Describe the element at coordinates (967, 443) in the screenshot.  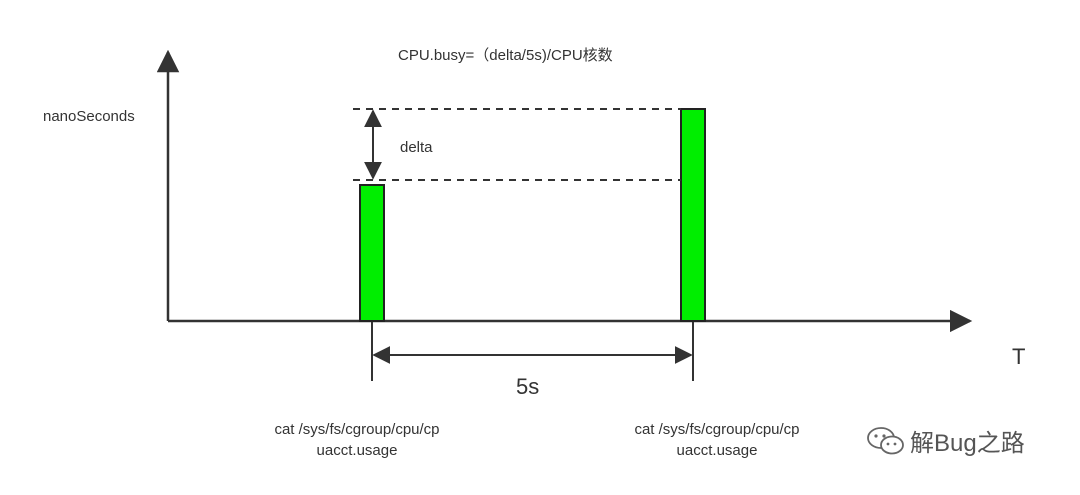
I see `watermark-text: 解Bug之路` at that location.